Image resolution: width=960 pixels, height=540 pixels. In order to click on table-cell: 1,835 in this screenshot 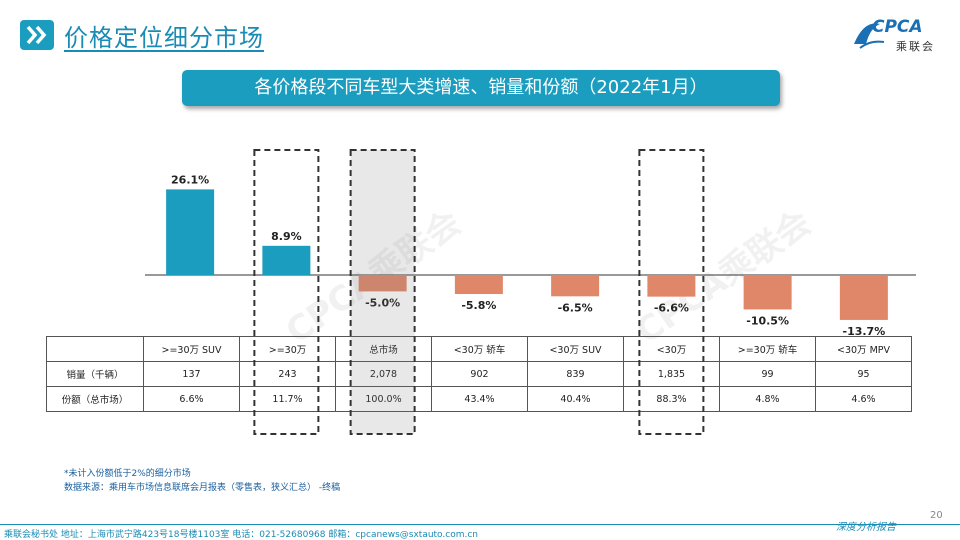, I will do `click(671, 374)`.